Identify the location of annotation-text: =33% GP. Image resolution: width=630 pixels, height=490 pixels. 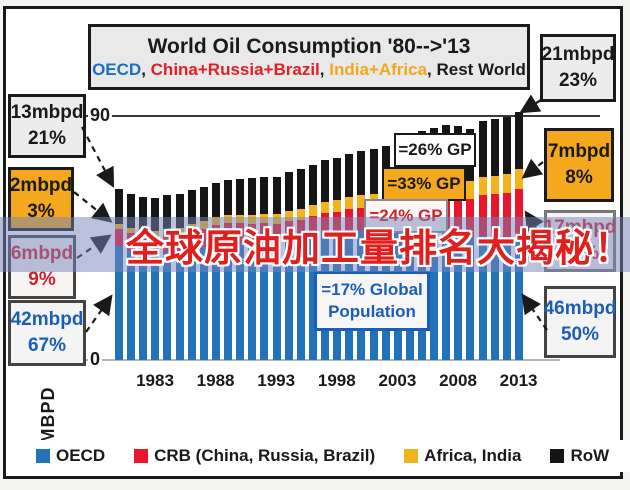
(424, 183).